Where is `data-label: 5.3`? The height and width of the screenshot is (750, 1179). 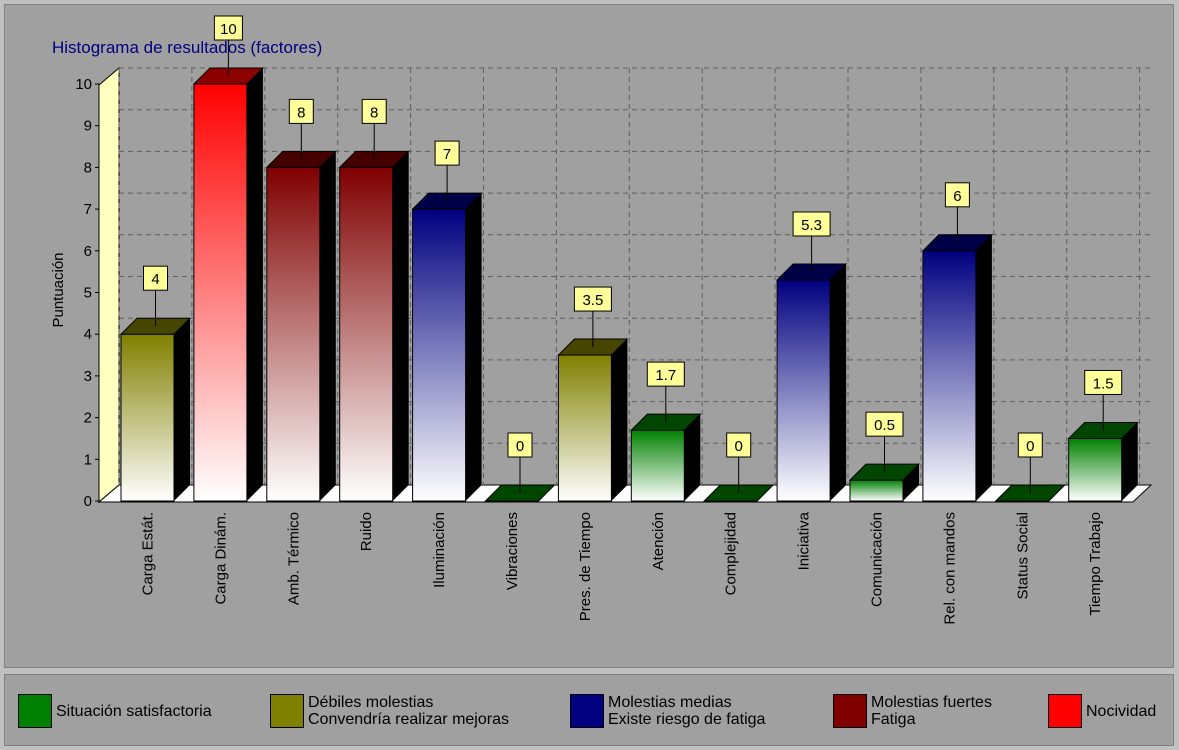 data-label: 5.3 is located at coordinates (811, 241).